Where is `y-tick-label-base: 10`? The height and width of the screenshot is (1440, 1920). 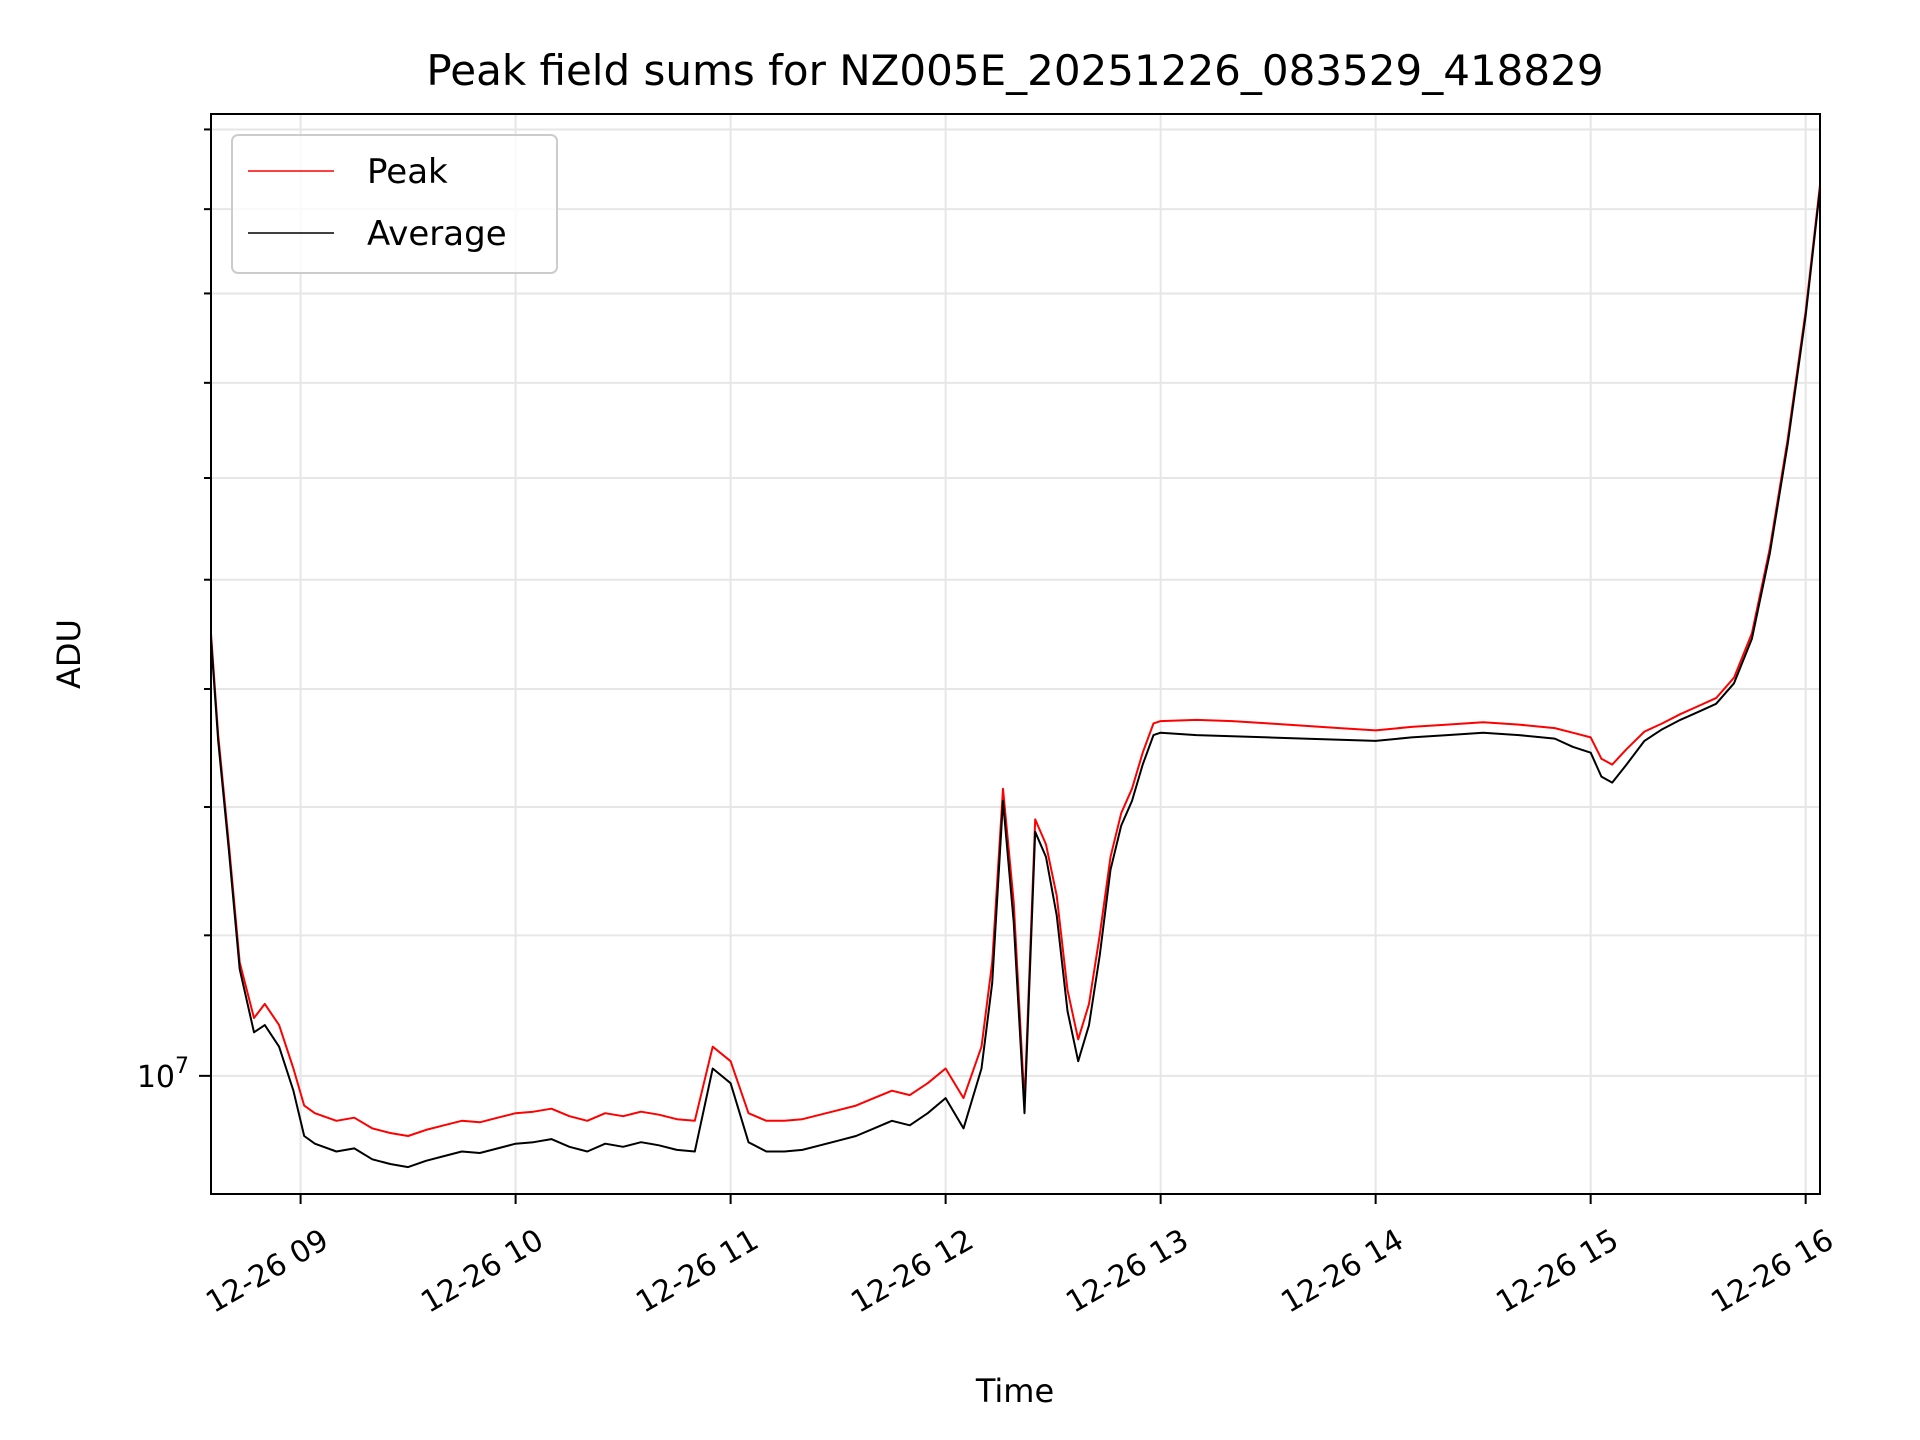
y-tick-label-base: 10 is located at coordinates (156, 1077).